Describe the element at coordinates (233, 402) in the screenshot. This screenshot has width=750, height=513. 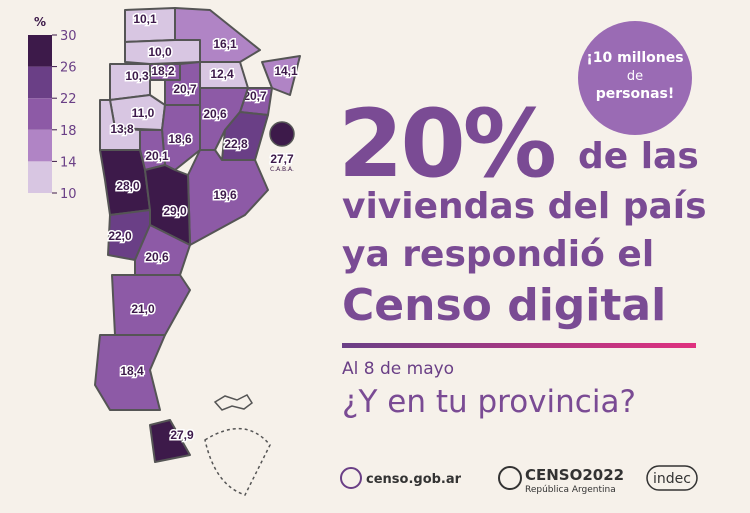
I see `islands` at that location.